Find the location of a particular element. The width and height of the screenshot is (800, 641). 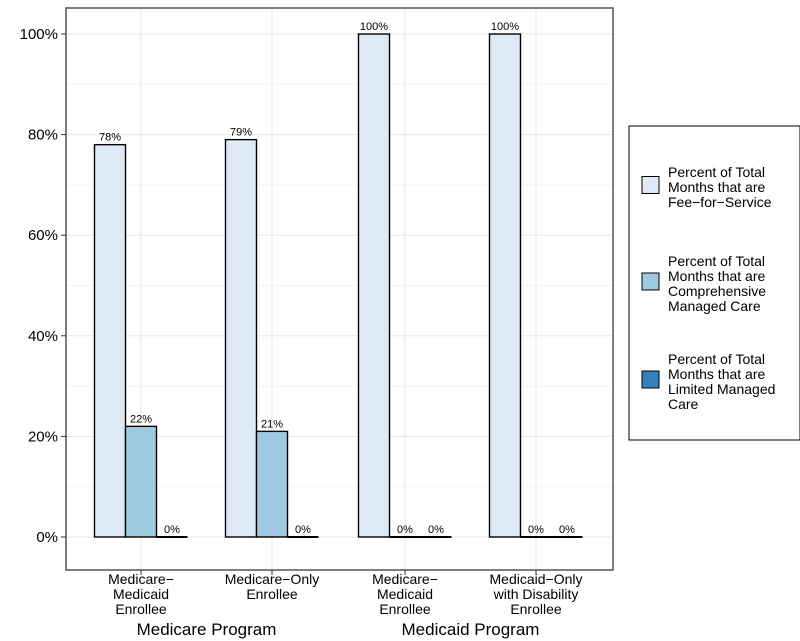

y-tick-label: 20% is located at coordinates (43, 436).